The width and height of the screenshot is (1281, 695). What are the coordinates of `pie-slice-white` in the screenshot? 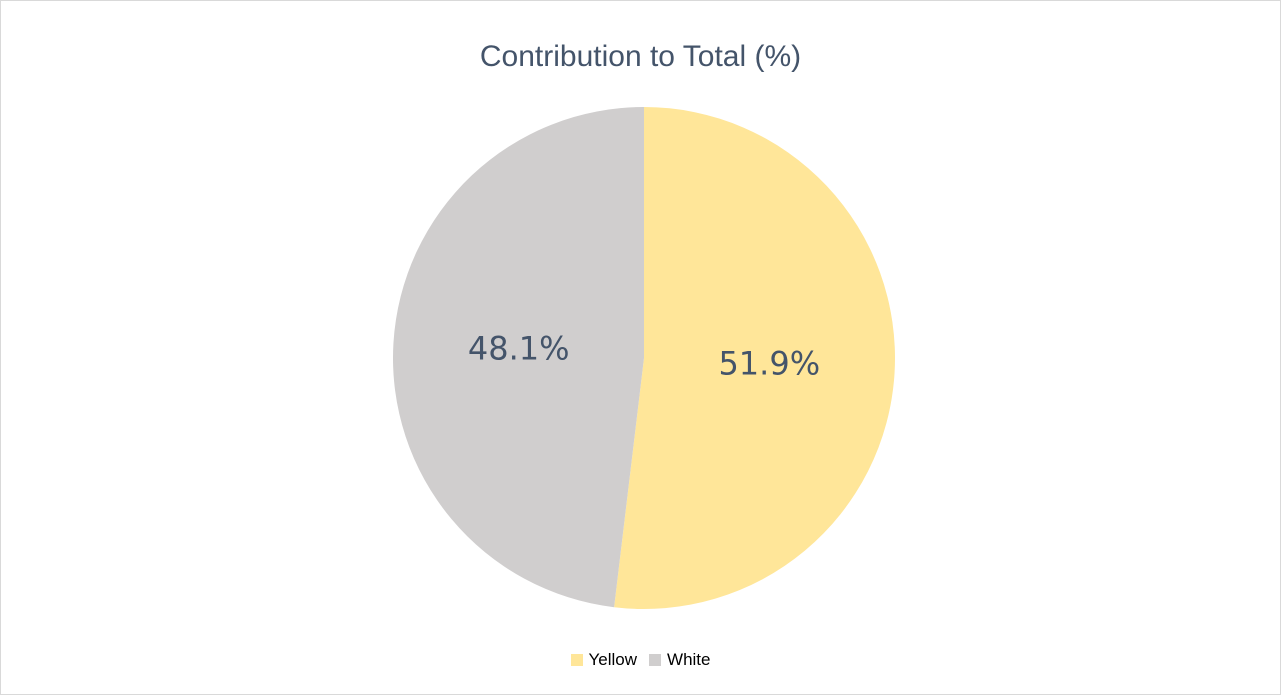 It's located at (518, 357).